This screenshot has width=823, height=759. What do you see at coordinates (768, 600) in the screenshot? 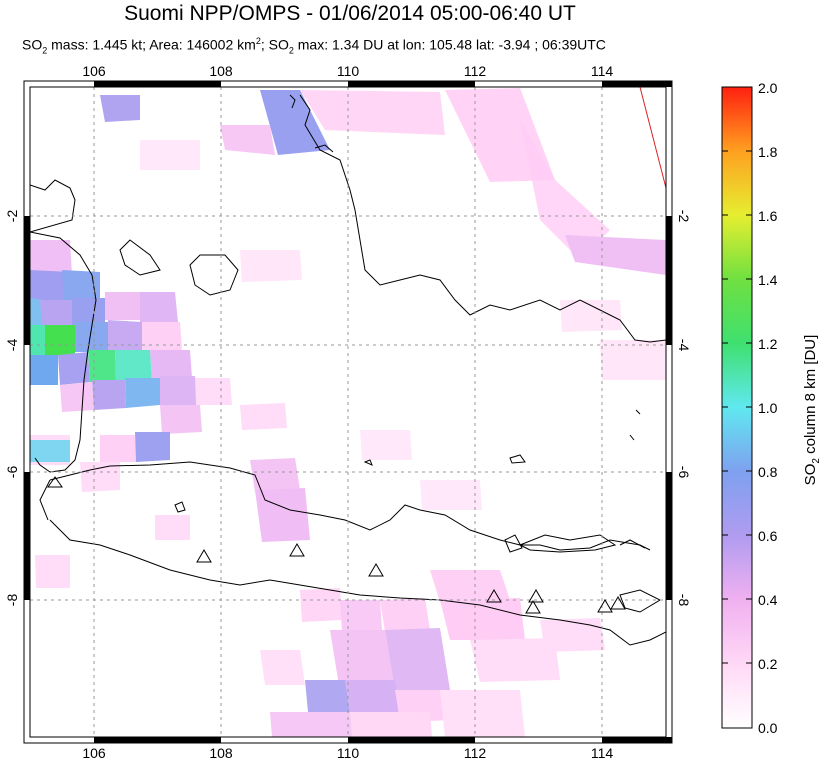
I see `colorbar-tick: 0.4` at bounding box center [768, 600].